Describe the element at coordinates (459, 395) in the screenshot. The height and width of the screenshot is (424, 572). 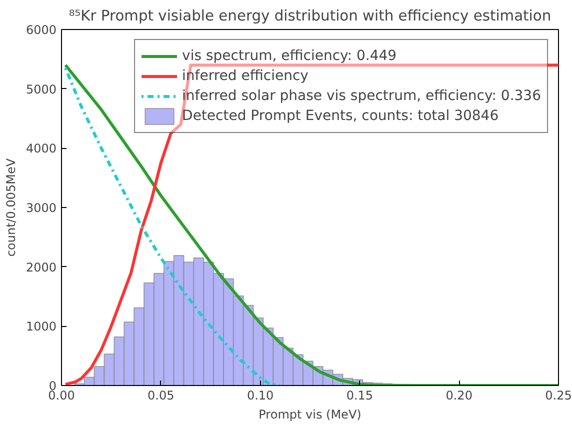
I see `x-tick-label: 0.20` at that location.